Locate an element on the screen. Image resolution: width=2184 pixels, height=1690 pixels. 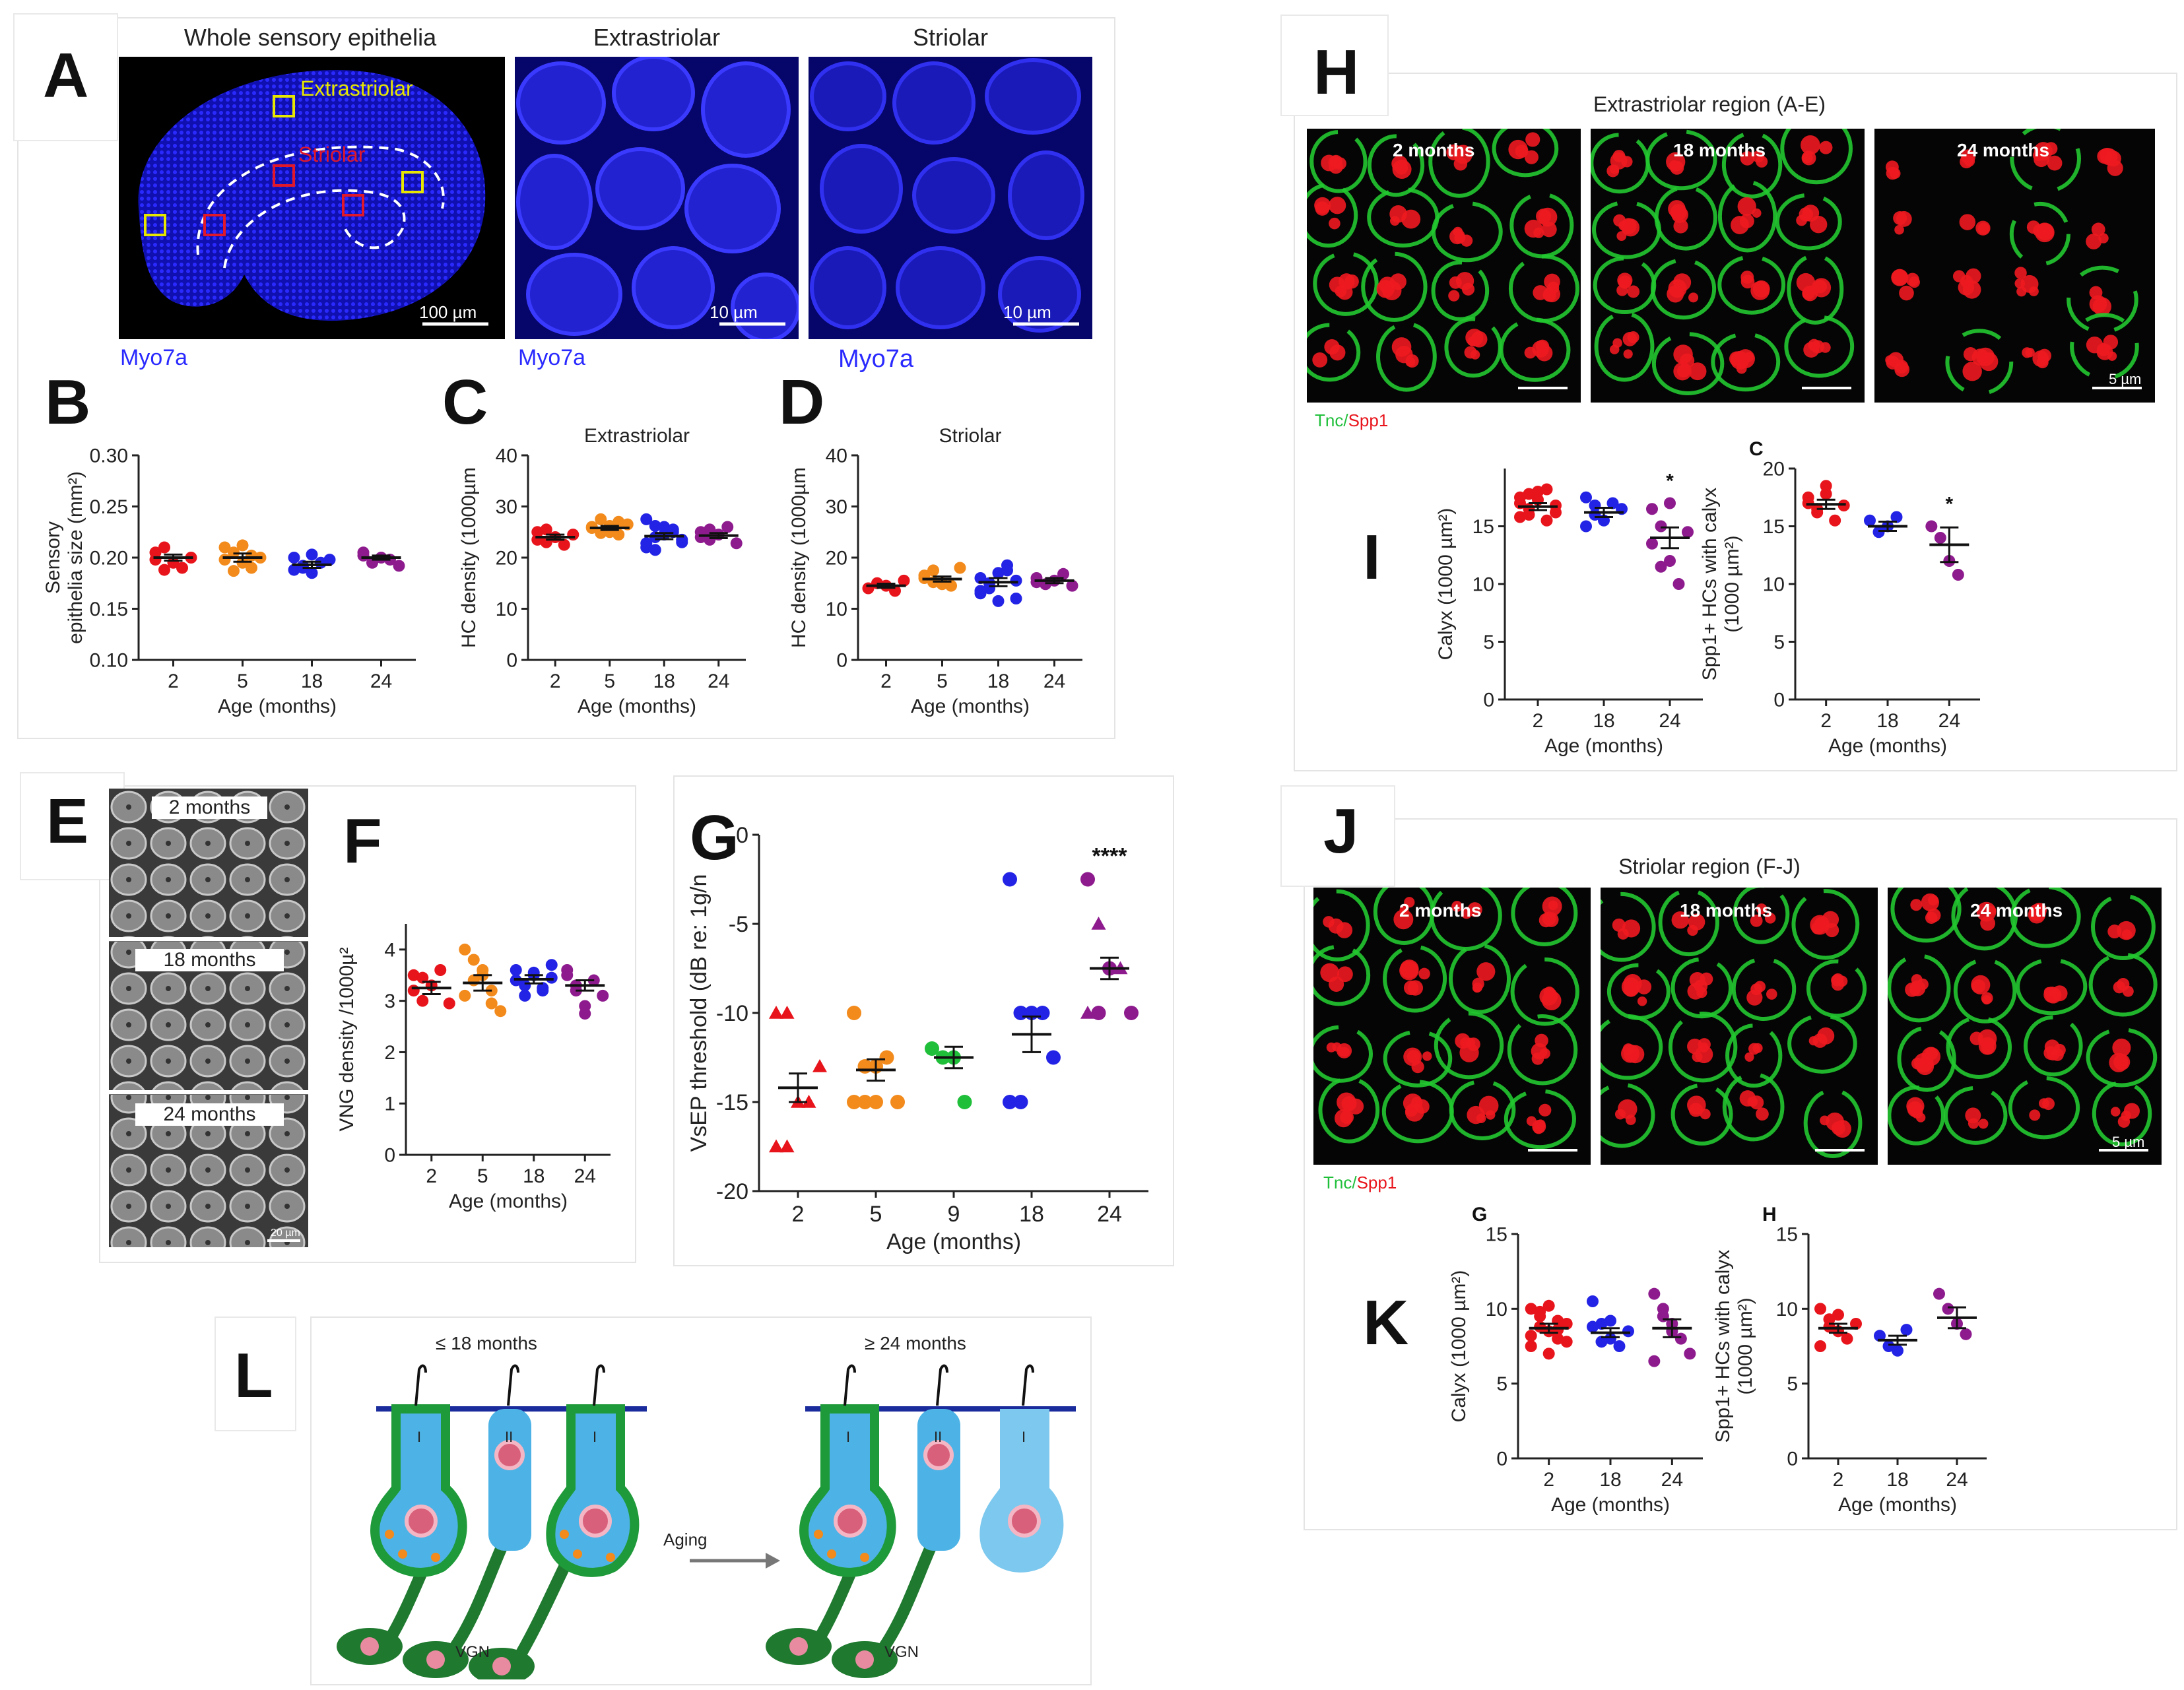
panel-a-corner is located at coordinates (65, 77).